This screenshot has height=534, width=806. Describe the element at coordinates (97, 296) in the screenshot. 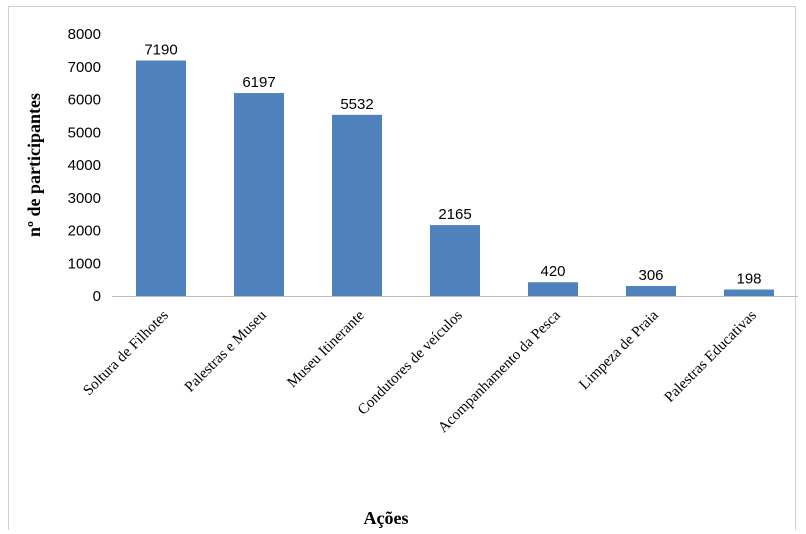

I see `y-tick-label: 0` at that location.